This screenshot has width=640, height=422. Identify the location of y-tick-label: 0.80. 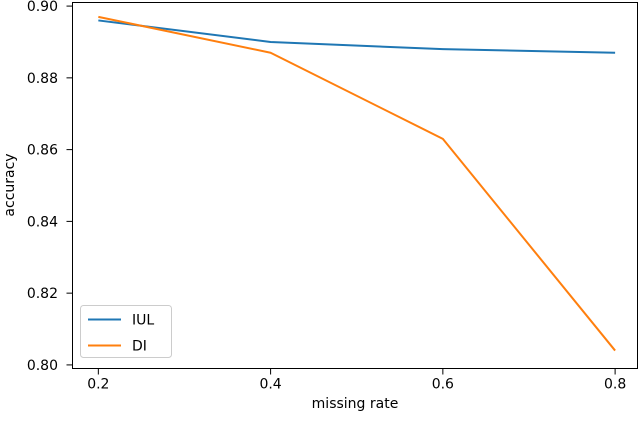
(42, 366).